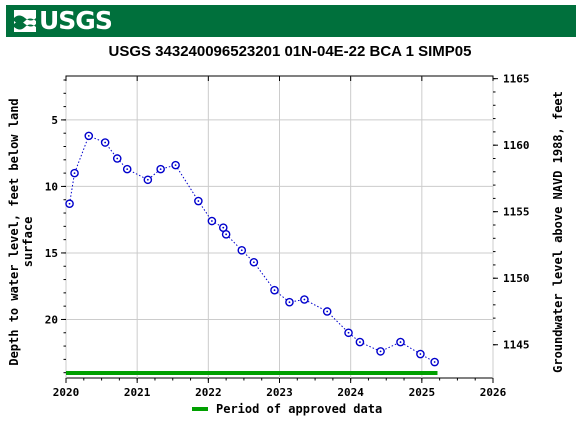 Image resolution: width=580 pixels, height=430 pixels. Describe the element at coordinates (422, 392) in the screenshot. I see `x-tick-label: 2025` at that location.